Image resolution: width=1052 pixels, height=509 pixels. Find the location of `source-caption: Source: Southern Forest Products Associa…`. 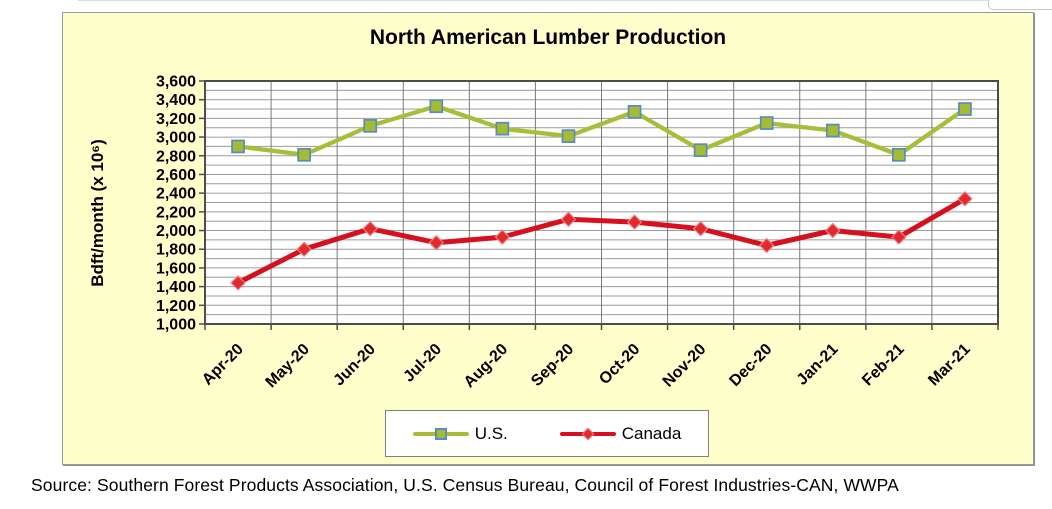

source-caption: Source: Southern Forest Products Associa… is located at coordinates (465, 485).